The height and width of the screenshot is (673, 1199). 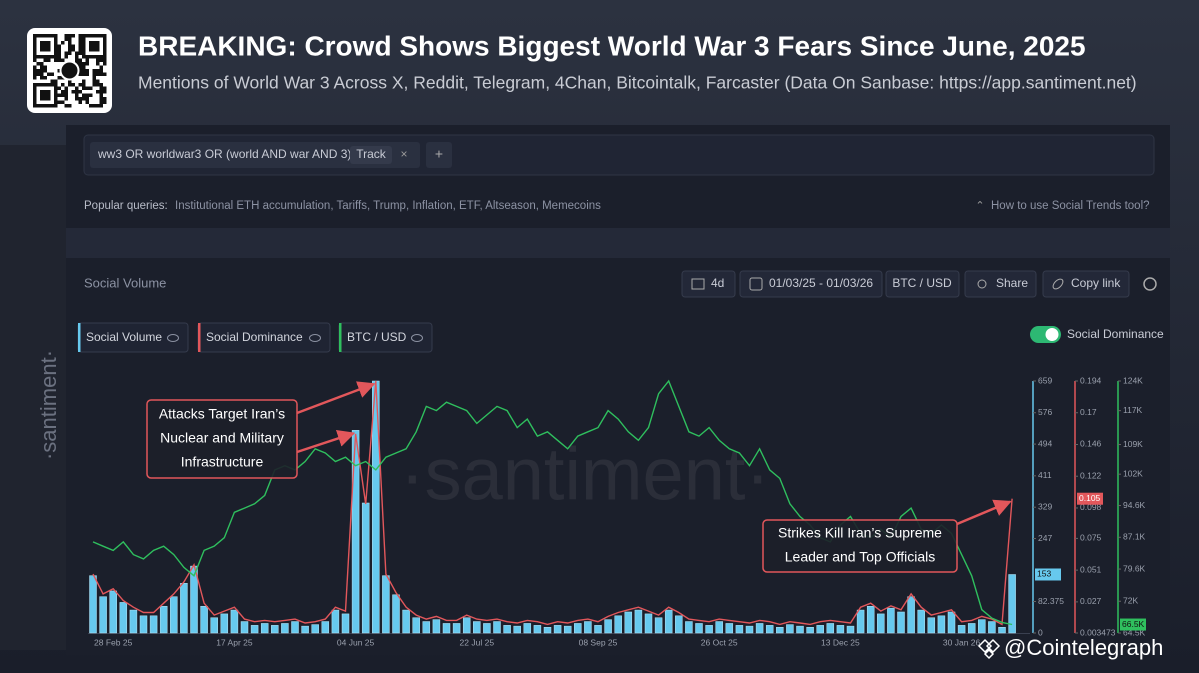 What do you see at coordinates (222, 462) in the screenshot?
I see `annotation-text: Infrastructure` at bounding box center [222, 462].